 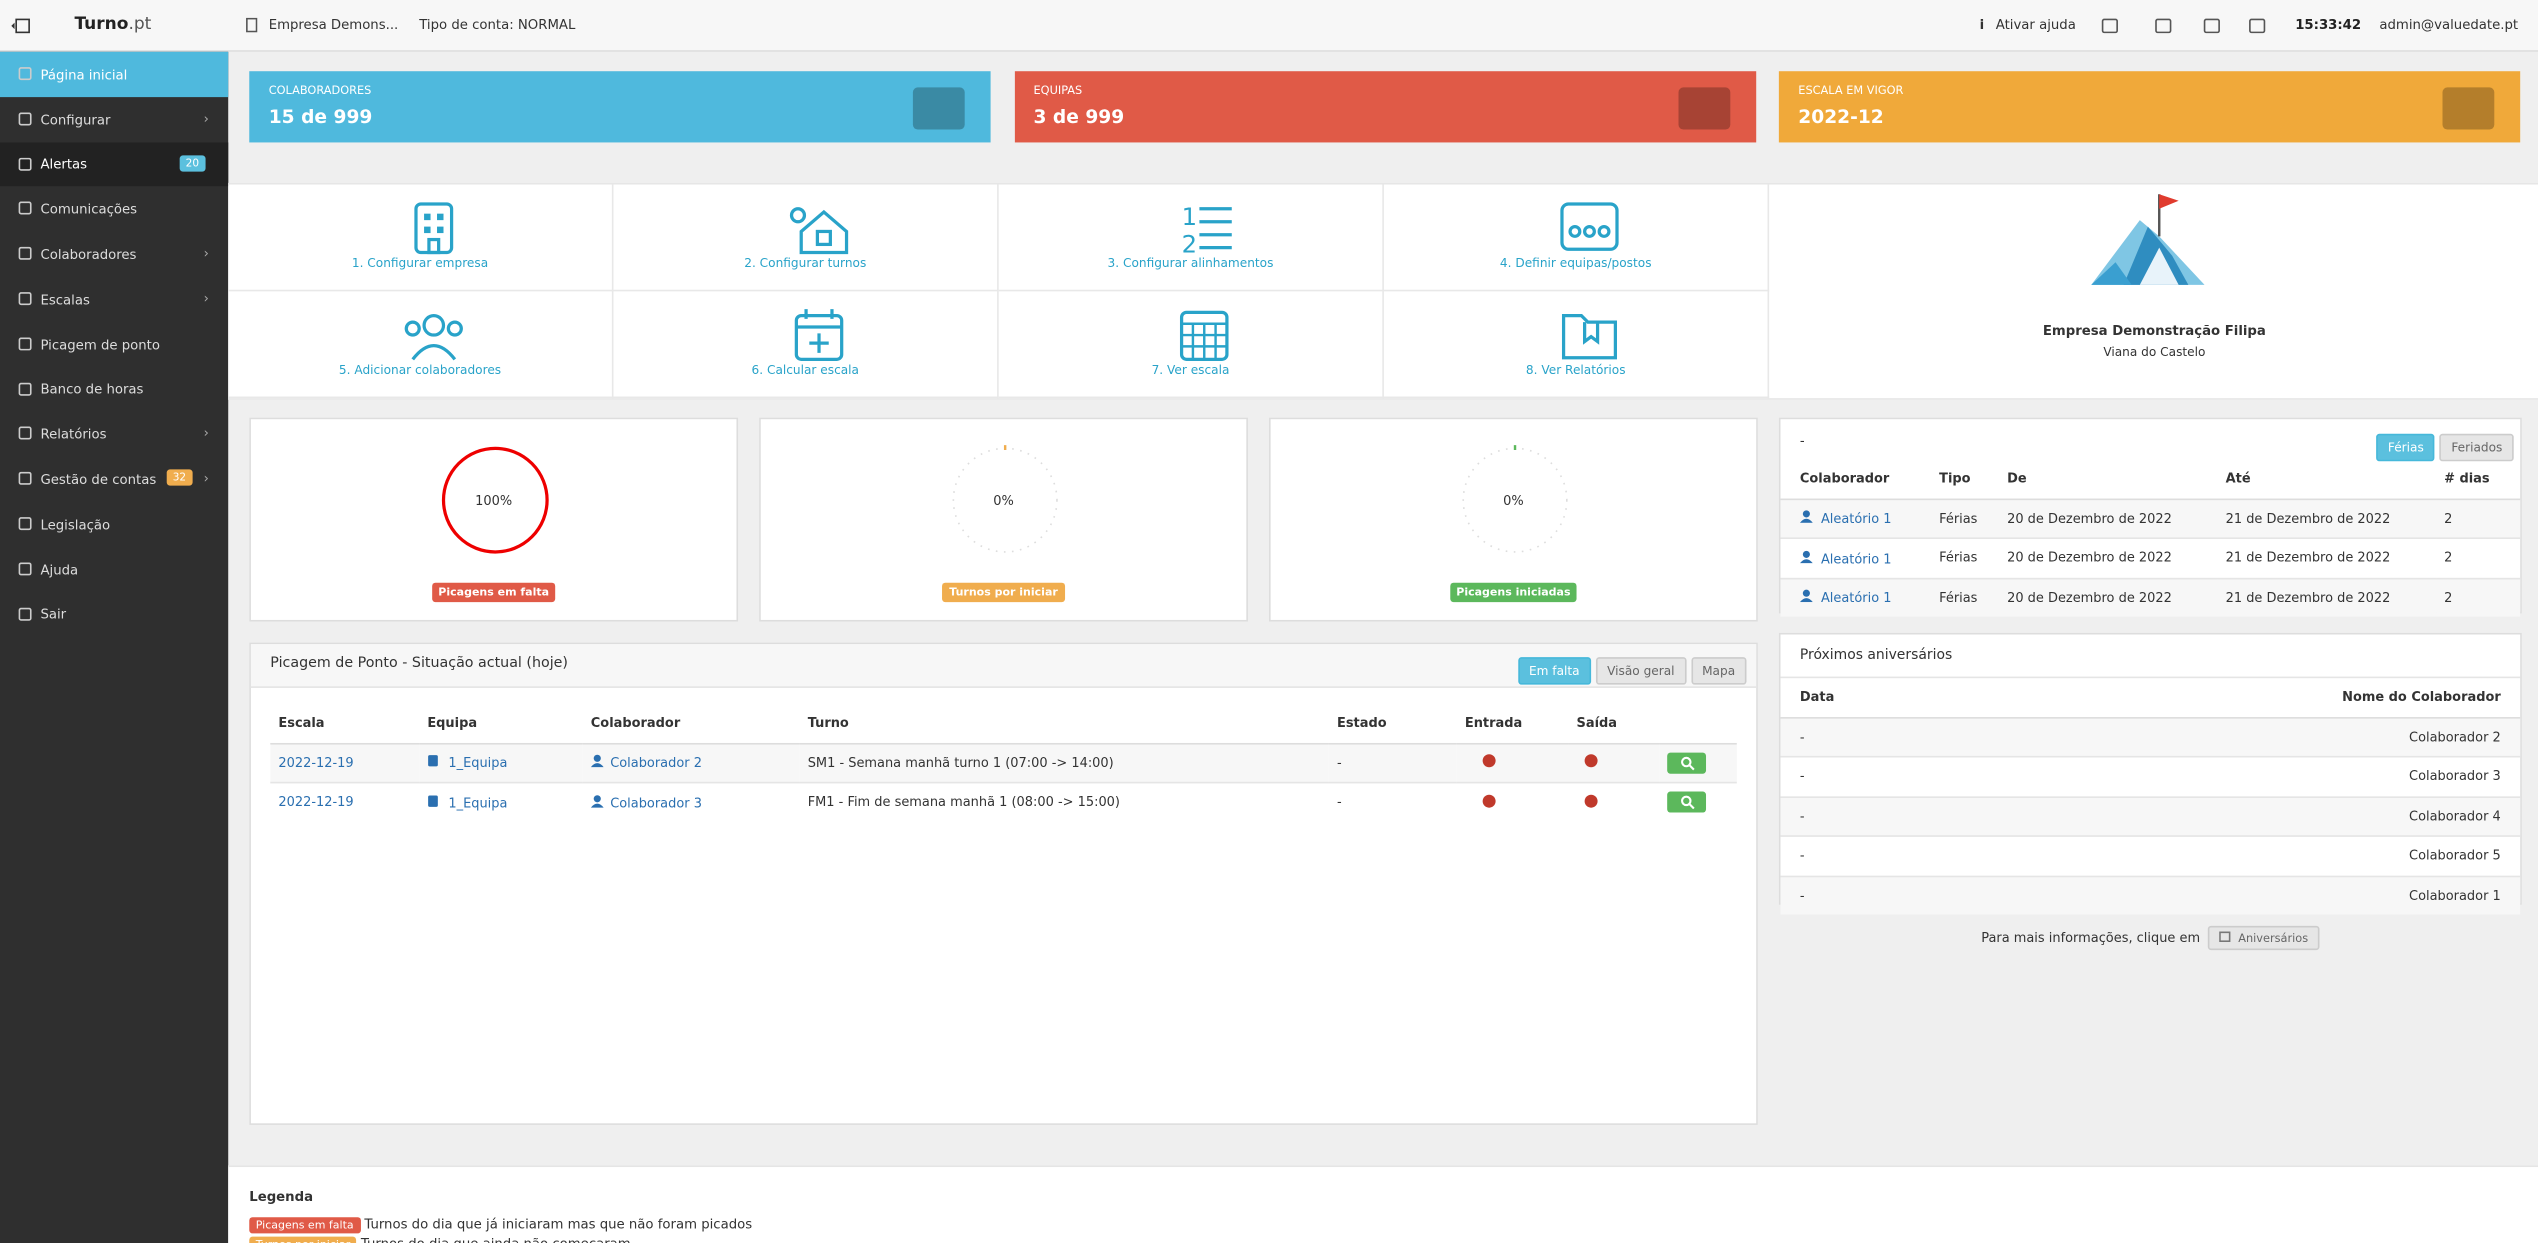 What do you see at coordinates (2406, 447) in the screenshot?
I see `tab-button: Férias` at bounding box center [2406, 447].